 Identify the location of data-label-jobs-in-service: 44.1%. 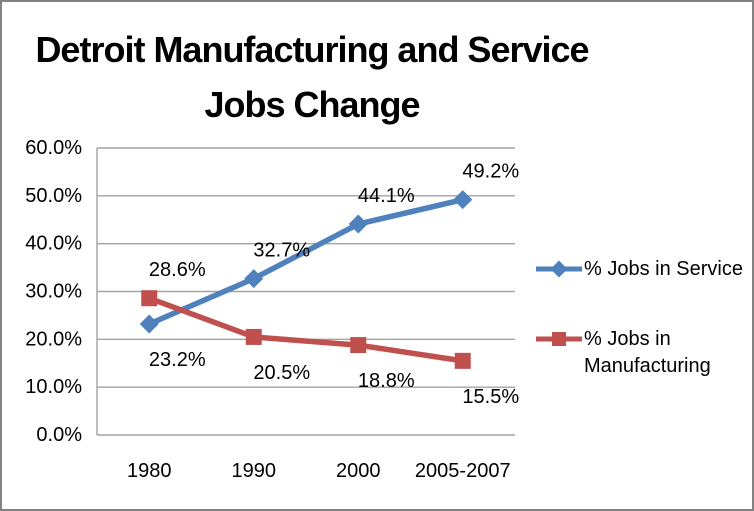
(386, 196).